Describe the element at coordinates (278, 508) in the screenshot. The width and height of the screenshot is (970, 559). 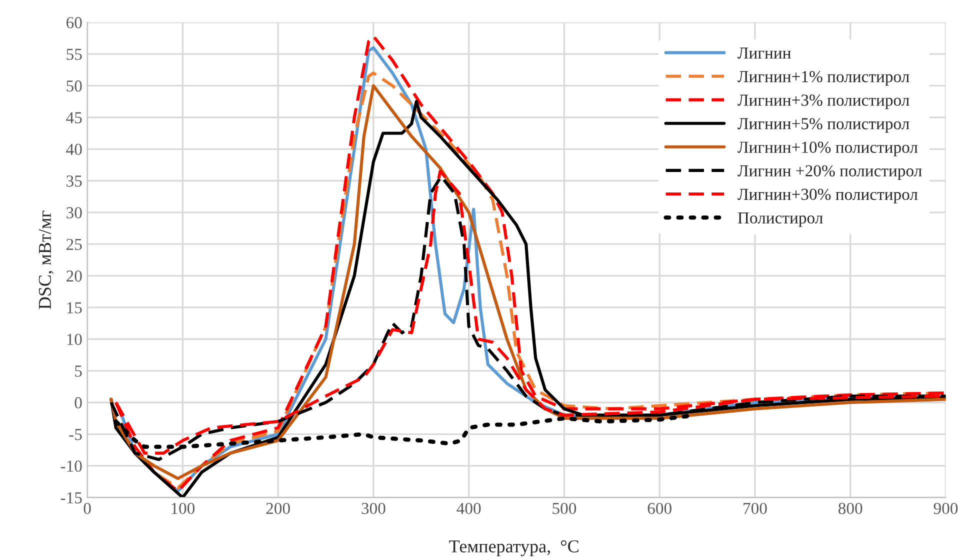
I see `x-tick-label: 200` at that location.